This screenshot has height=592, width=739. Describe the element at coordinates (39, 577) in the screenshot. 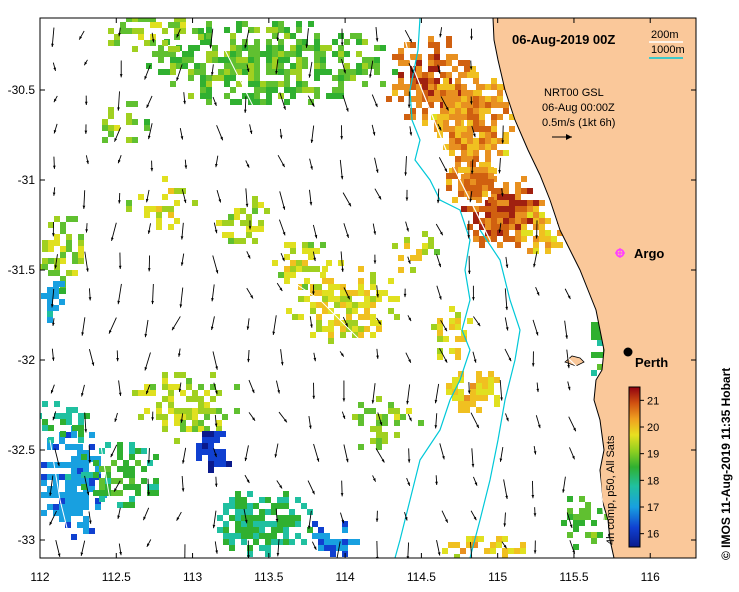

I see `lon-tick-label: 112` at that location.